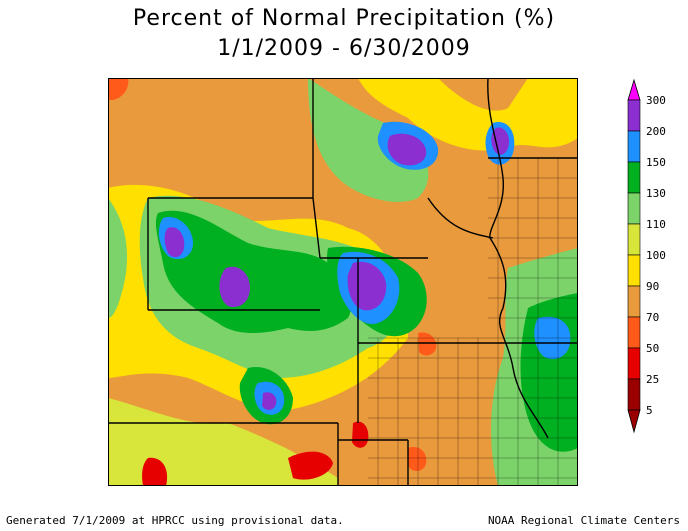 The width and height of the screenshot is (688, 531). Describe the element at coordinates (344, 18) in the screenshot. I see `map-title: Percent of Normal Precipitation (%)` at that location.